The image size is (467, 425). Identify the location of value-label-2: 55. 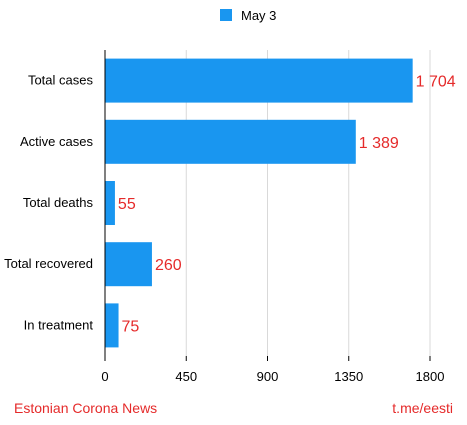
(127, 204).